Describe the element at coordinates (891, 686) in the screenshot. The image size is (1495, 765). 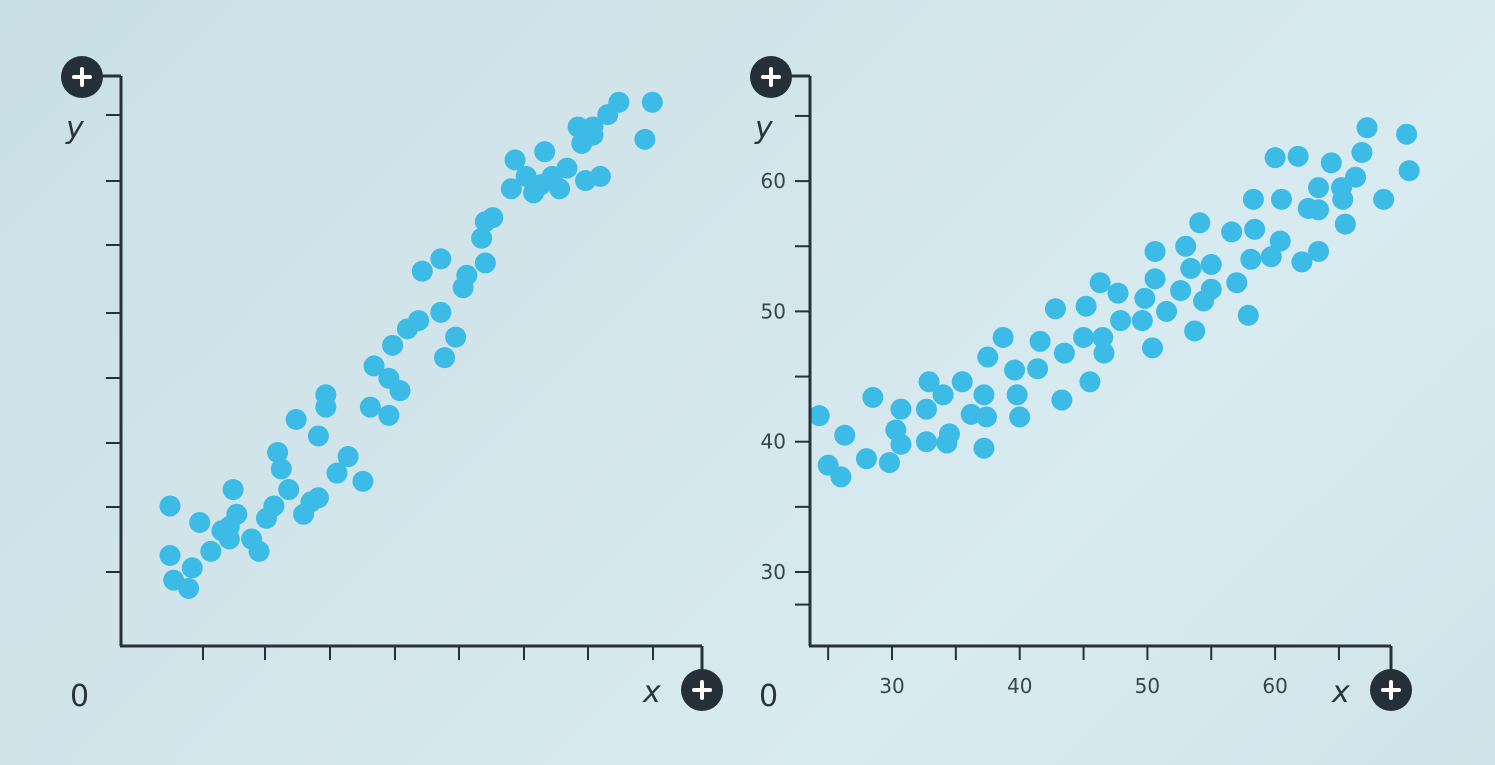
I see `x-tick-label: 30` at that location.